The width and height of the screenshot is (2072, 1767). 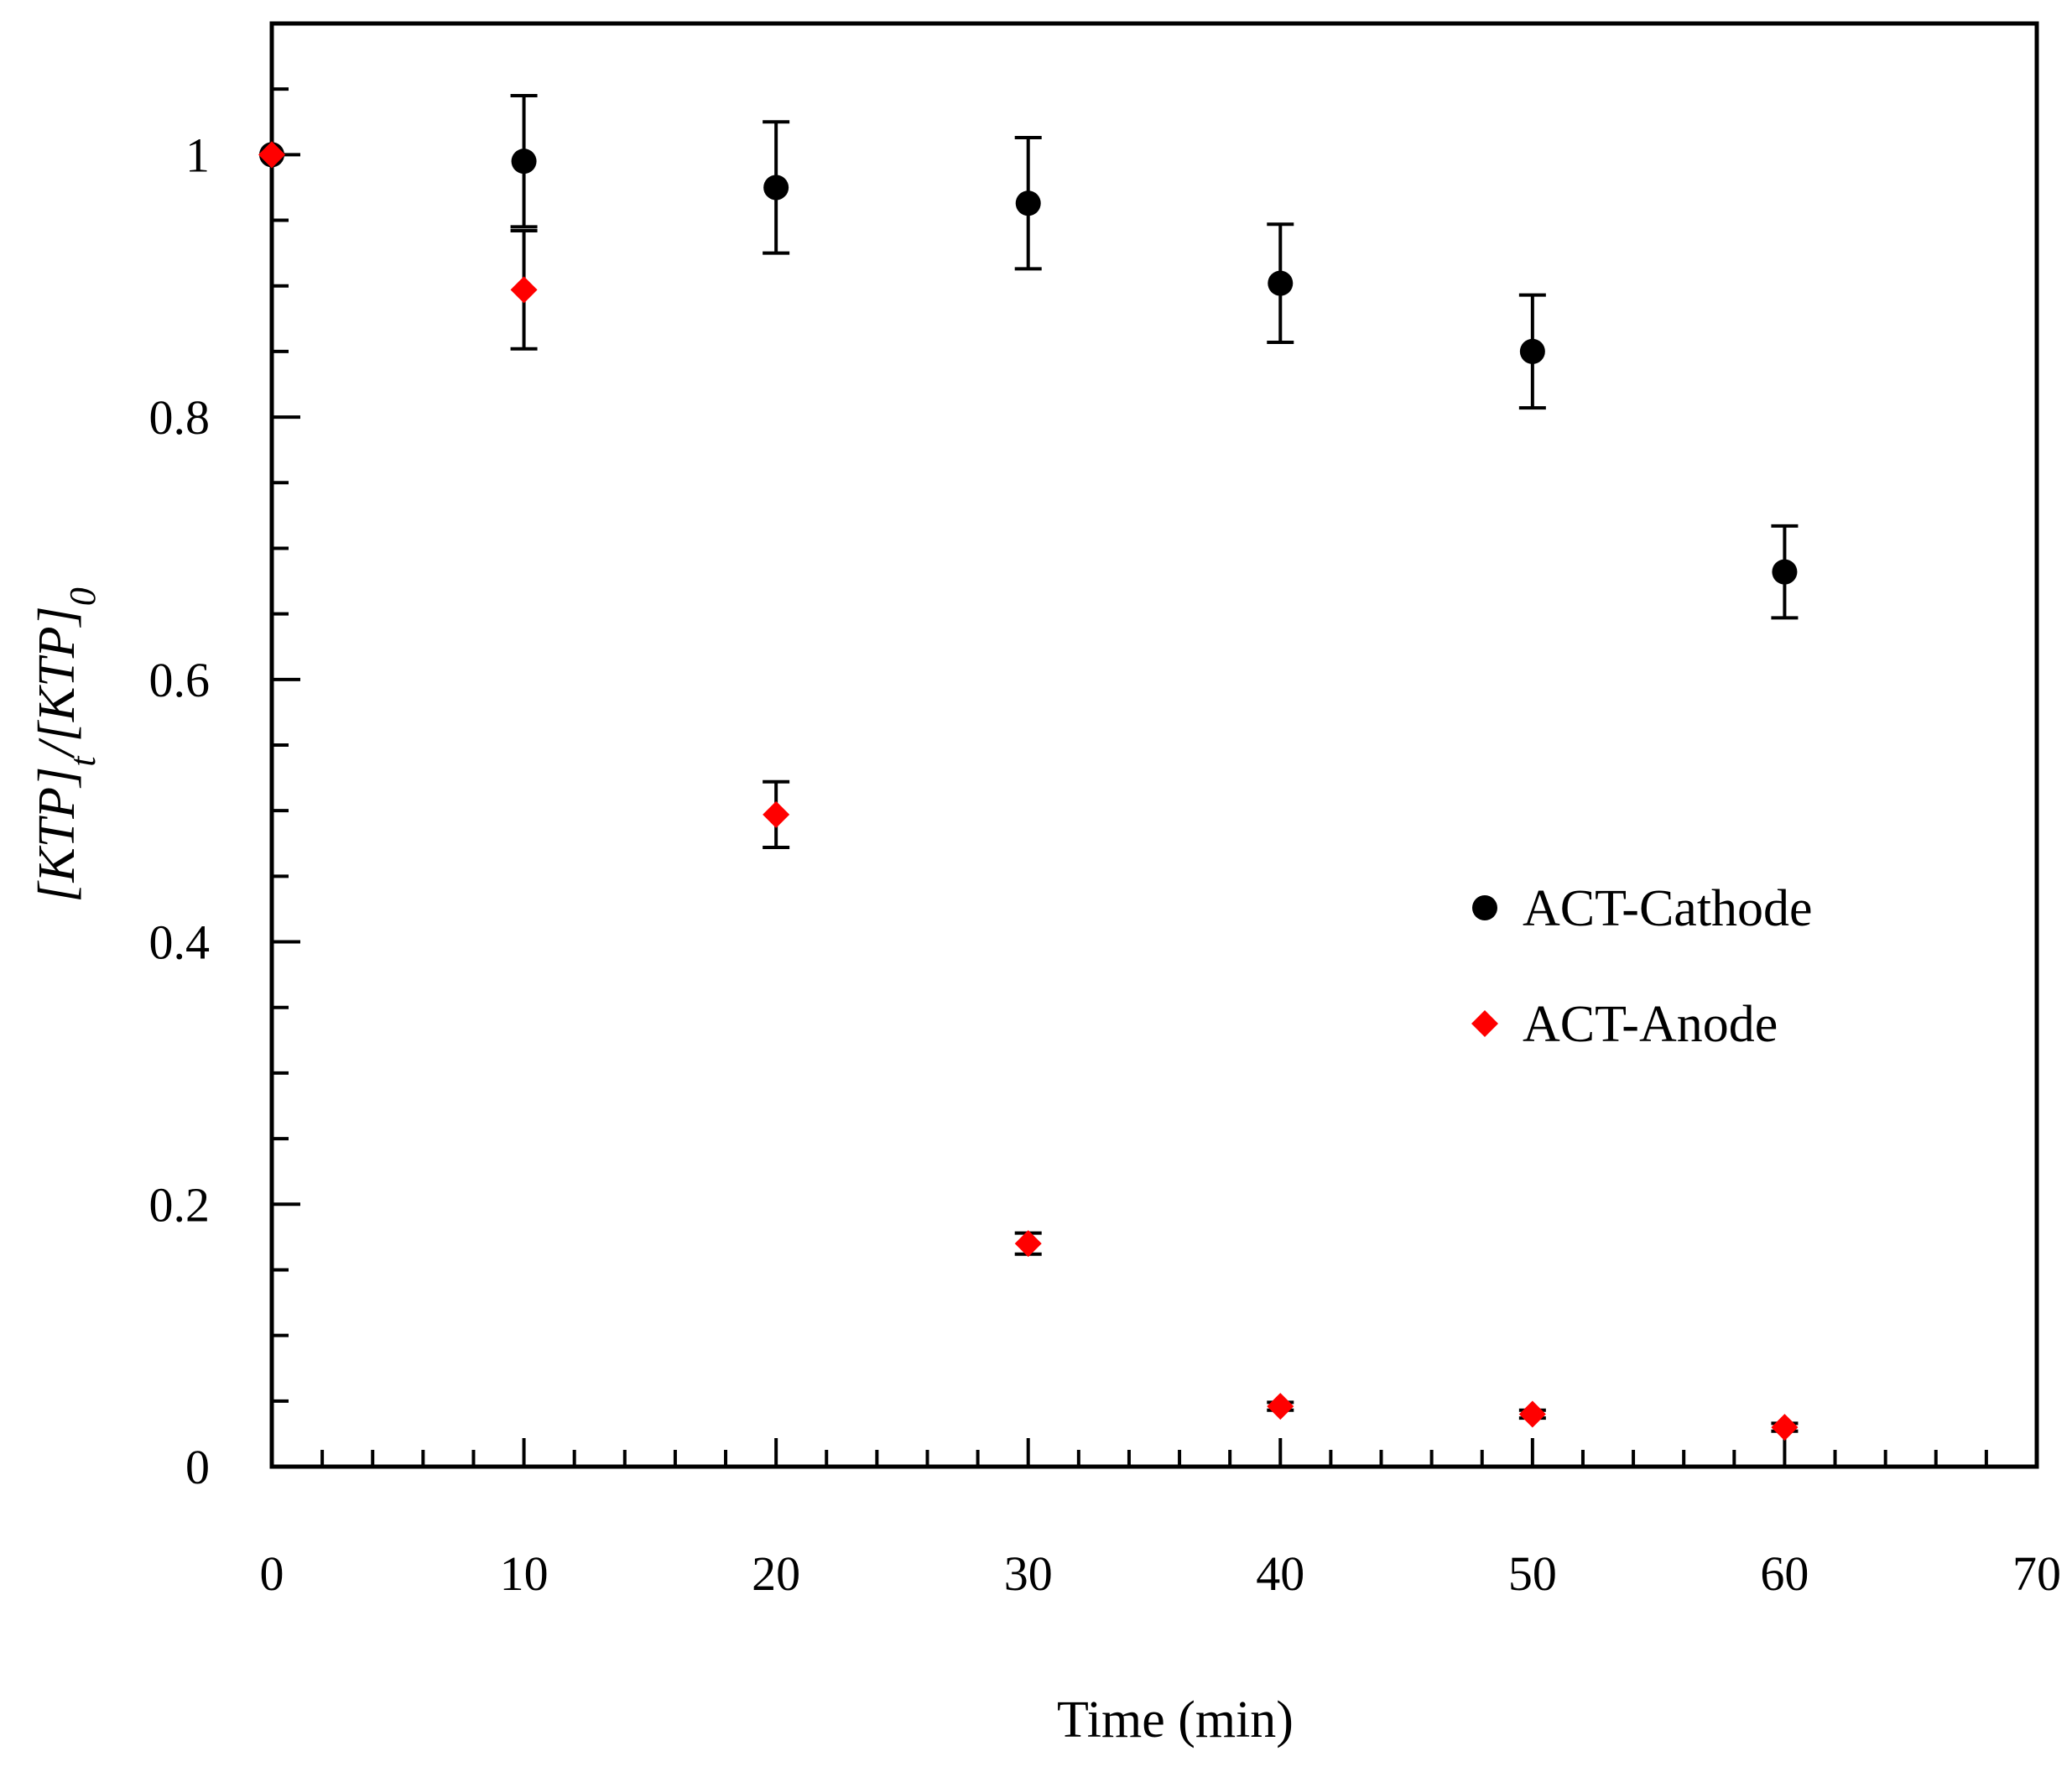 What do you see at coordinates (180, 680) in the screenshot?
I see `y-tick-label: 0.6` at bounding box center [180, 680].